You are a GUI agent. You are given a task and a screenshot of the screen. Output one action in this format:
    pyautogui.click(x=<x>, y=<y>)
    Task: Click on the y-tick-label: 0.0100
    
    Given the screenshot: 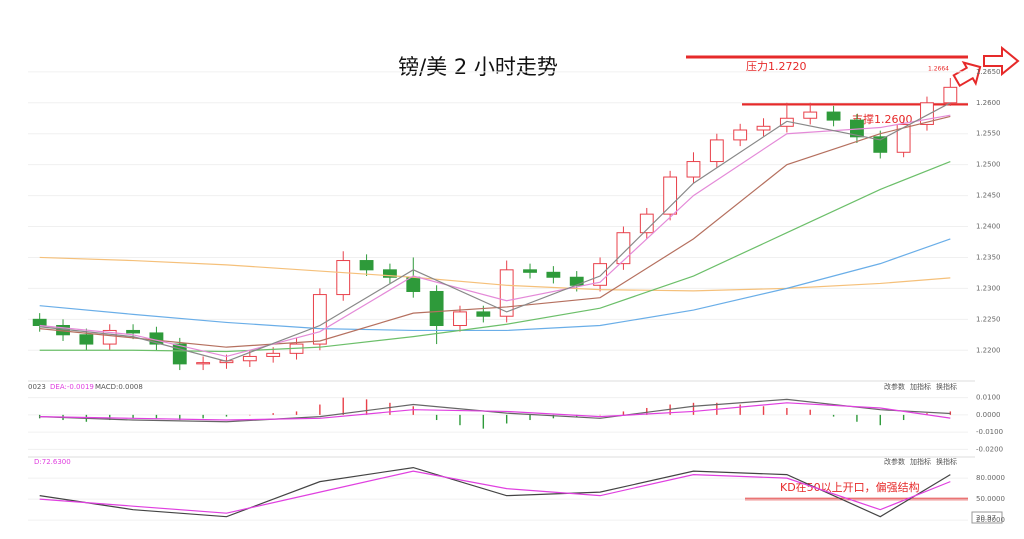 What is the action you would take?
    pyautogui.click(x=988, y=398)
    